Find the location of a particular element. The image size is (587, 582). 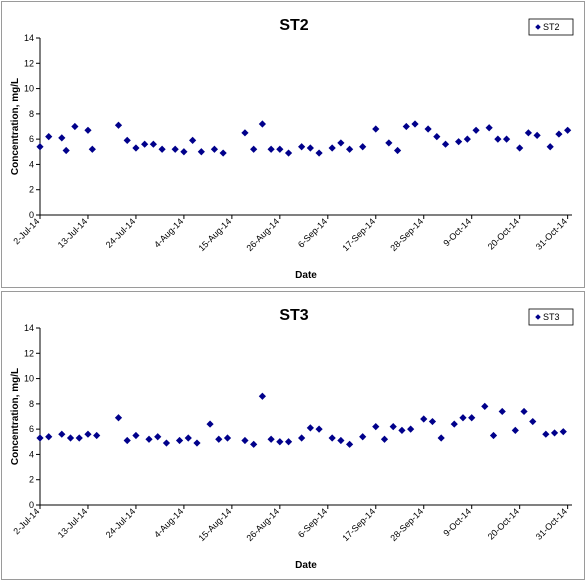

x-tick-label: 9-Oct-14 is located at coordinates (457, 232).